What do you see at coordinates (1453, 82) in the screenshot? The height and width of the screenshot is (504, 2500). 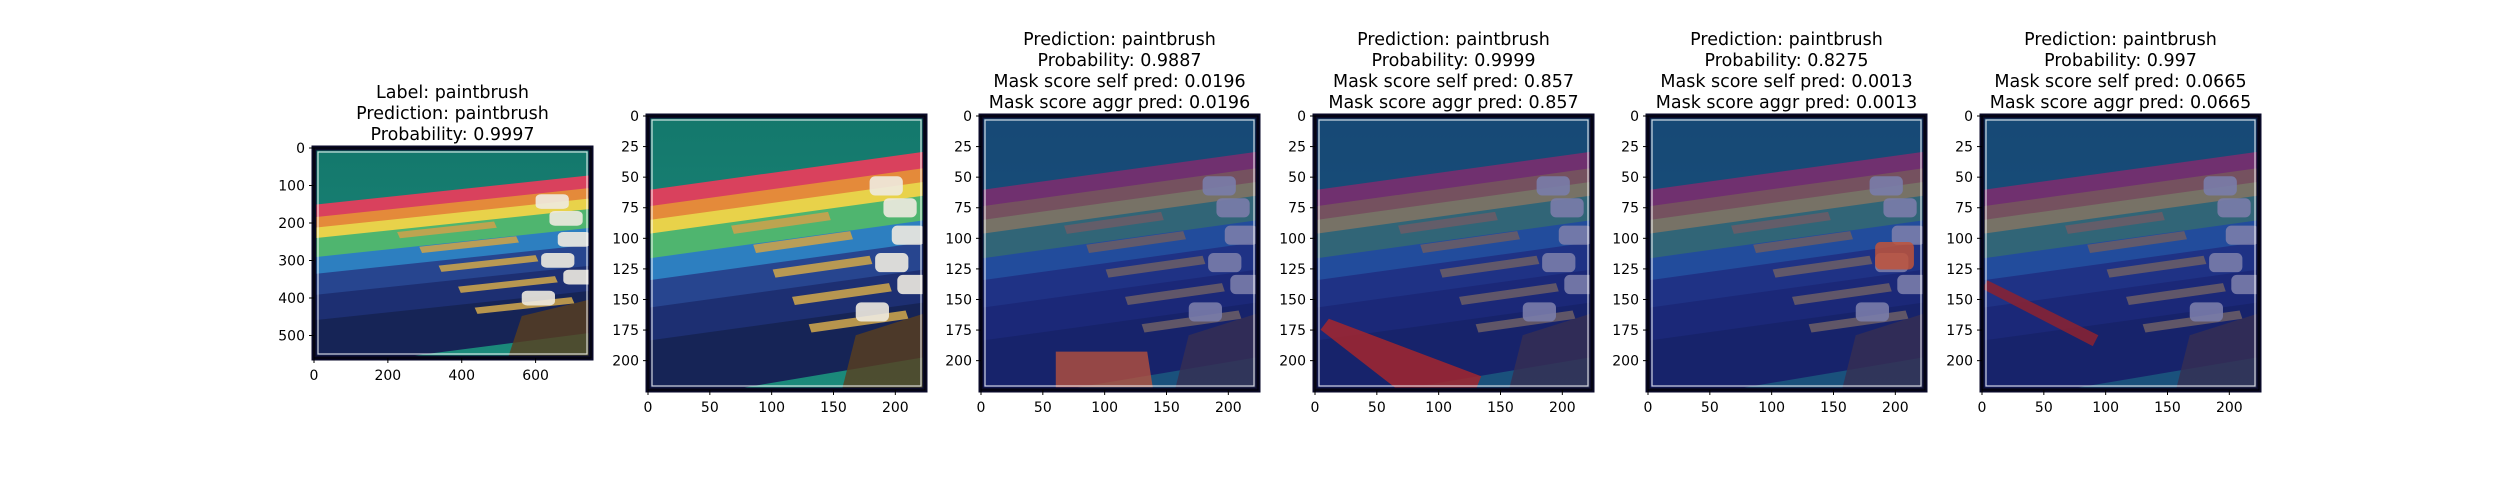 I see `subplot-title-line: Mask score self pred: 0.857` at bounding box center [1453, 82].